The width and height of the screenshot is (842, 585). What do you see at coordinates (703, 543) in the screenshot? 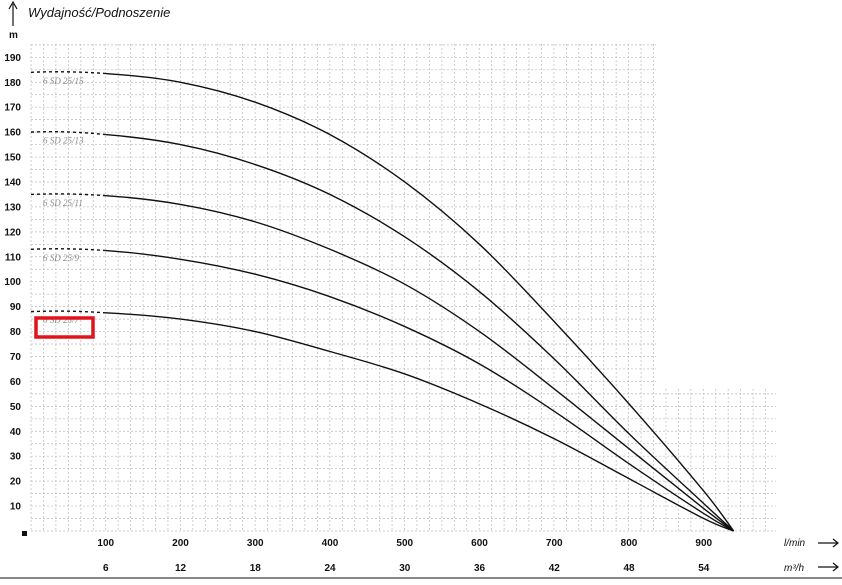
I see `x-tick-label-lmin: 900` at bounding box center [703, 543].